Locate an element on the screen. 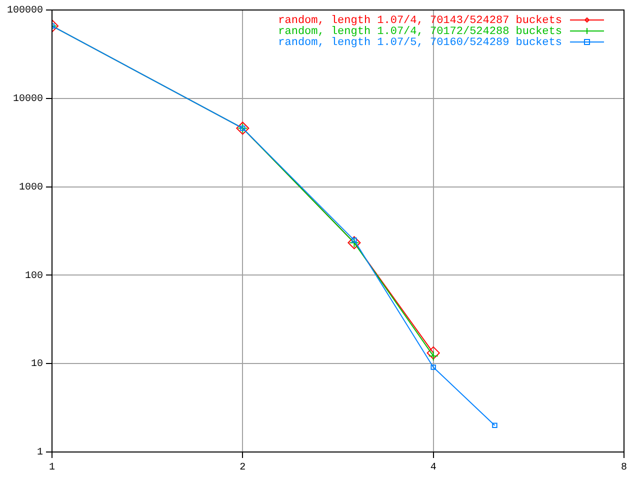  y-tick-label: 100000 is located at coordinates (25, 11).